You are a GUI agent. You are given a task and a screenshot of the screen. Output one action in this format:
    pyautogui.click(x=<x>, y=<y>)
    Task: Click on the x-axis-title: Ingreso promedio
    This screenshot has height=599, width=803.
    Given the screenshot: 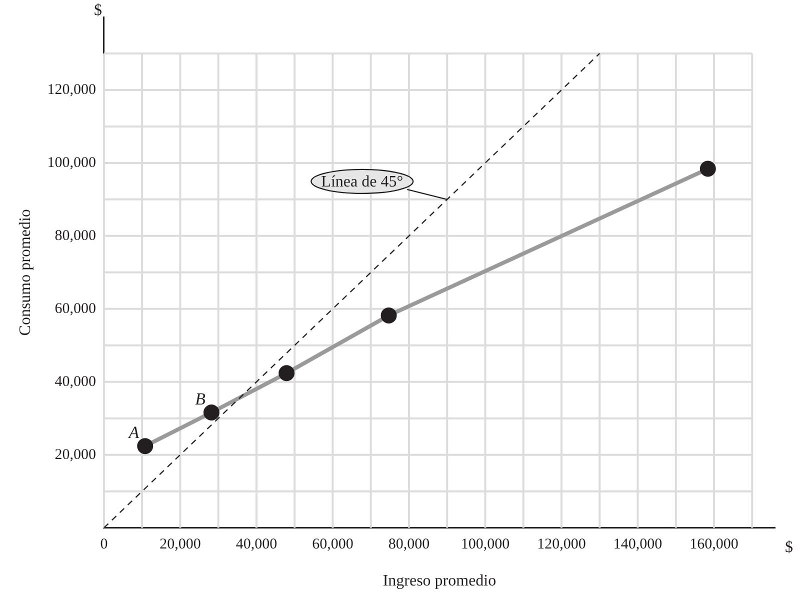 What is the action you would take?
    pyautogui.click(x=439, y=581)
    